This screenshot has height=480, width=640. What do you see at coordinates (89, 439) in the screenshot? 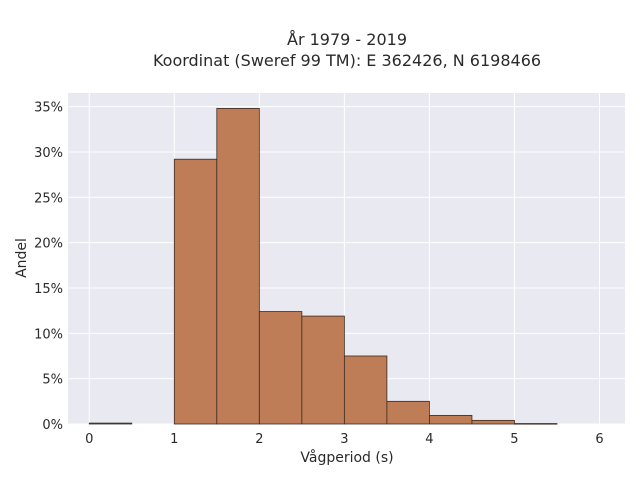
I see `x-tick-label-0: 0` at bounding box center [89, 439].